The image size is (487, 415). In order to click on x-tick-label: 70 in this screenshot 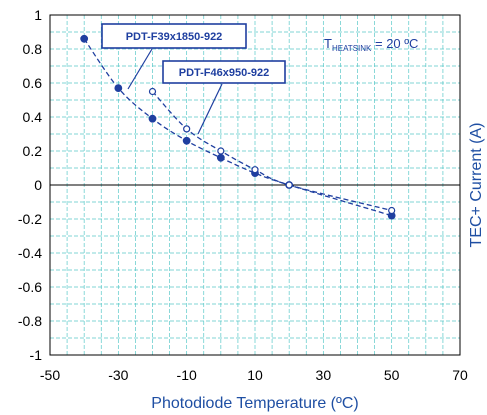, I will do `click(460, 375)`.